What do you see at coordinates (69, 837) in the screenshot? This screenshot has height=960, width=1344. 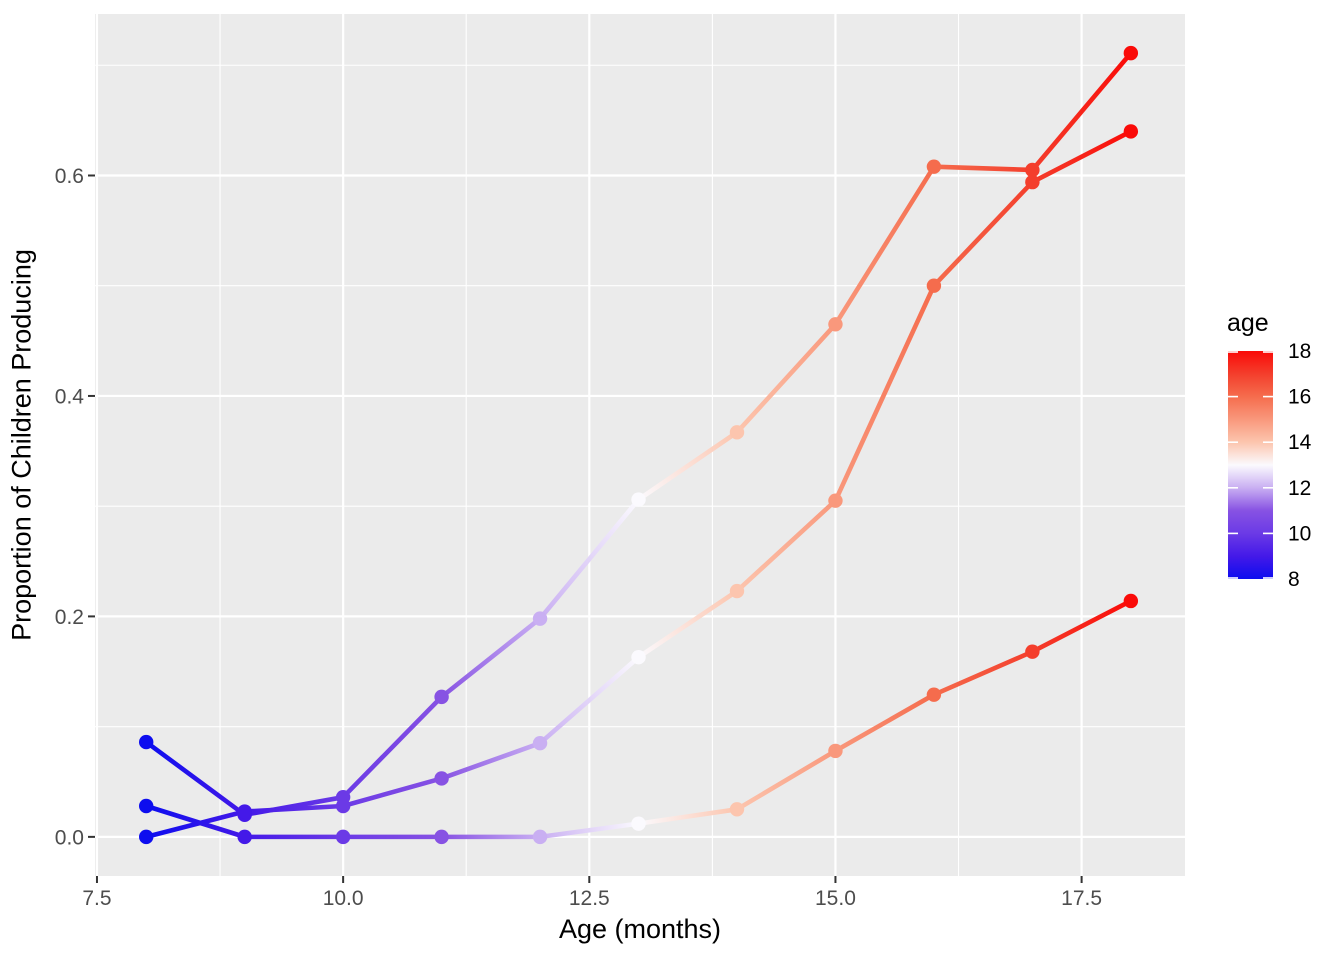 I see `y-tick-label: 0.0` at bounding box center [69, 837].